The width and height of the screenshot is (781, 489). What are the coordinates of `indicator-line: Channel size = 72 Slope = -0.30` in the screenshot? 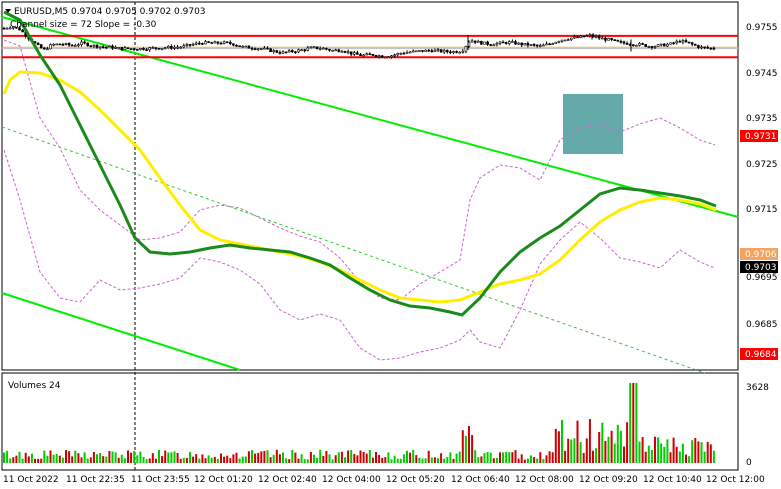 It's located at (83, 25).